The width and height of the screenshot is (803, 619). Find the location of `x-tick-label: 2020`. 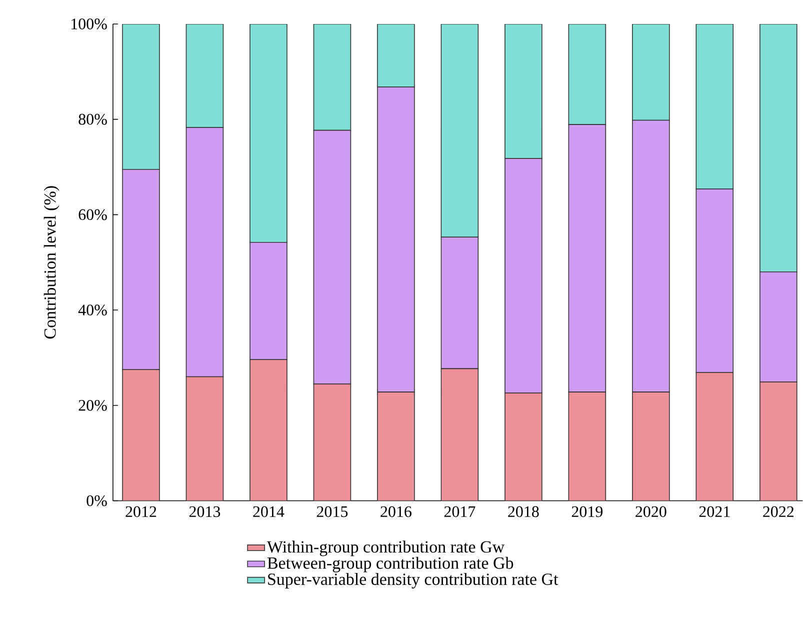

x-tick-label: 2020 is located at coordinates (651, 512).